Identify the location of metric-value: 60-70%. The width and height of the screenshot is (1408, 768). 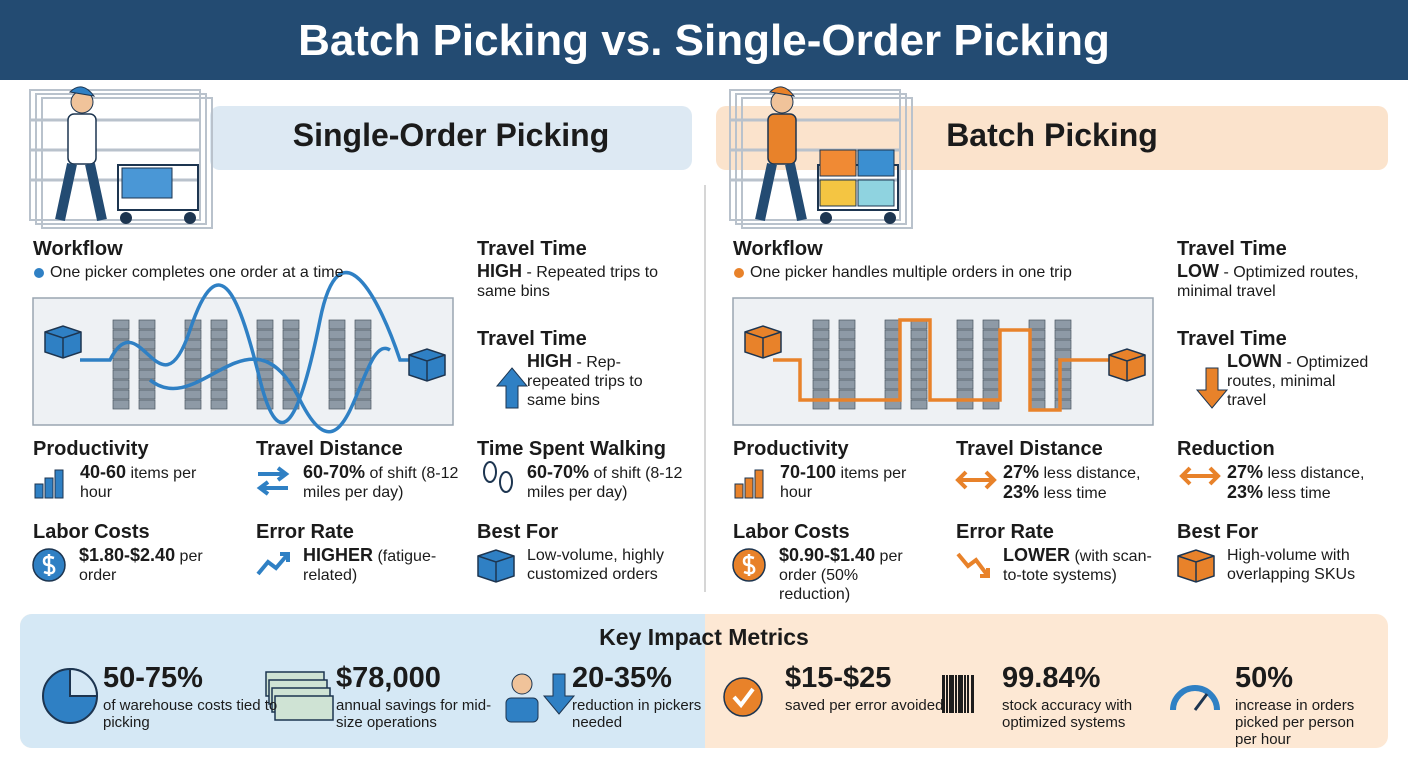
(334, 472).